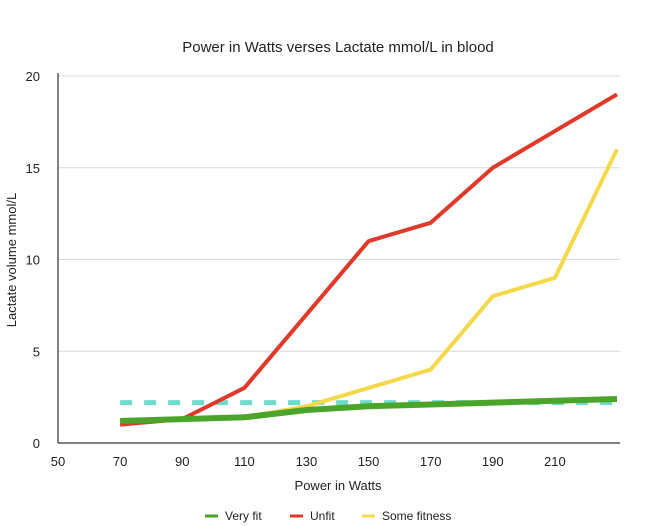 The image size is (662, 526). Describe the element at coordinates (58, 461) in the screenshot. I see `x-tick-label: 50` at that location.